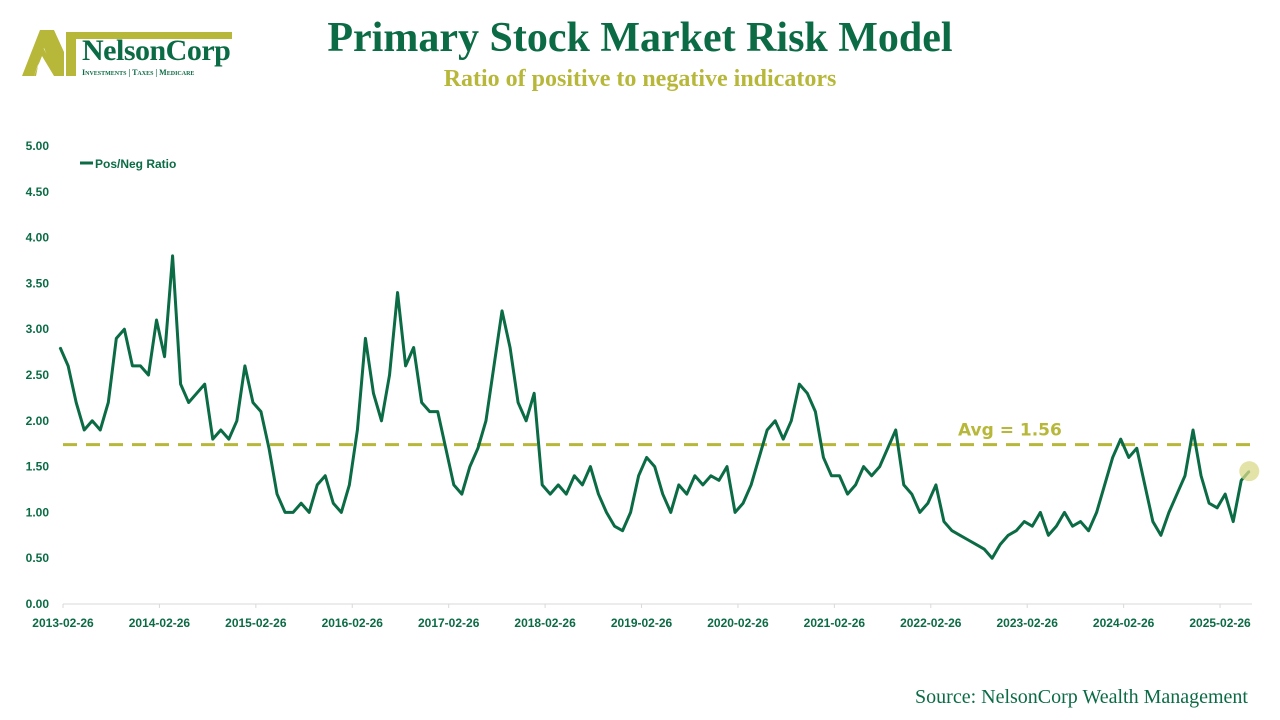  I want to click on y-tick-label: 0.50, so click(38, 558).